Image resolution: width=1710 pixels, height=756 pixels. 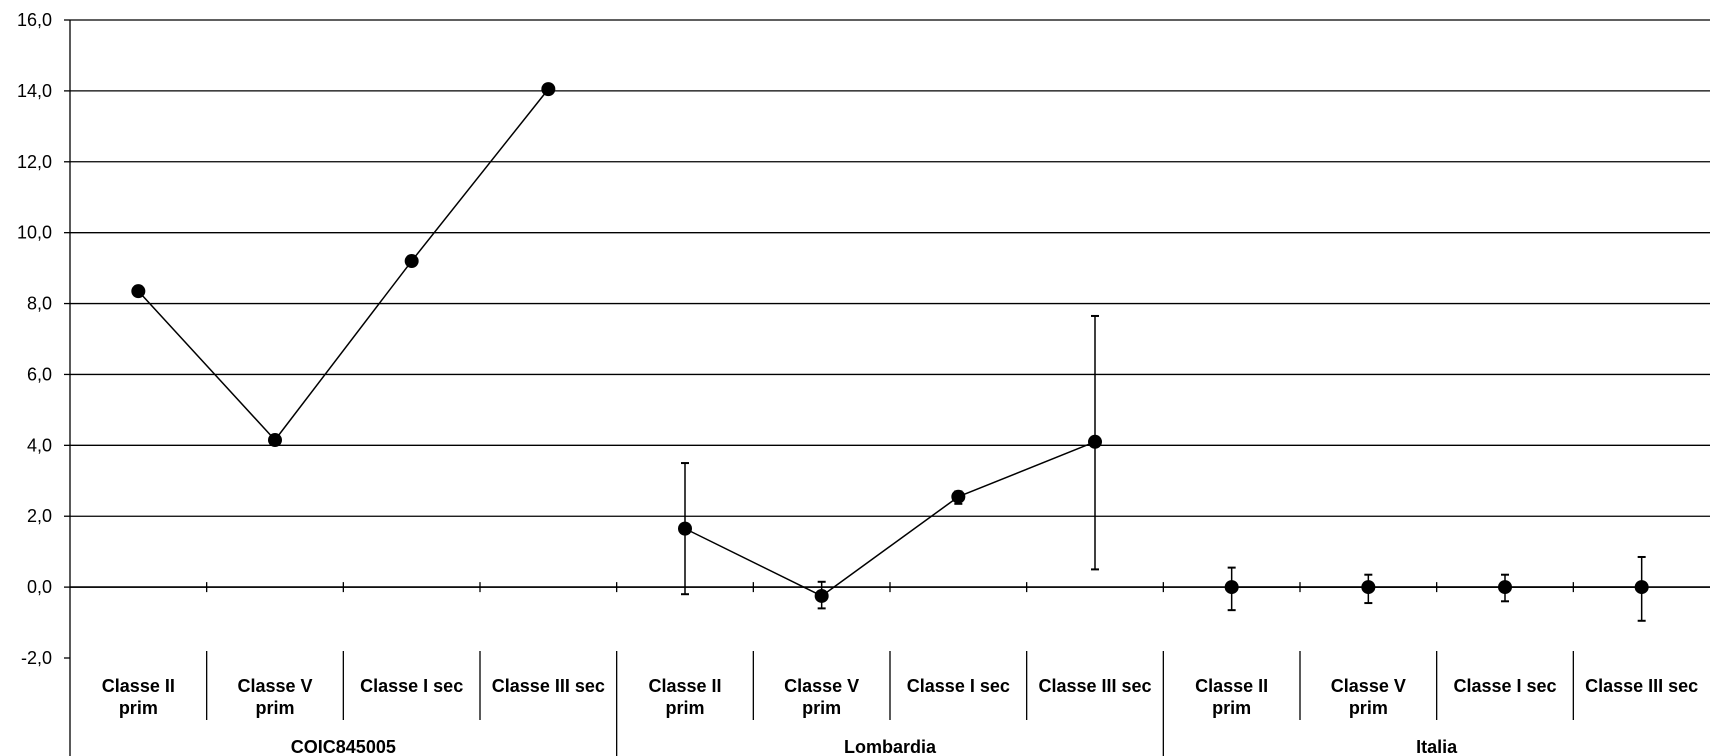 I want to click on group-label: Italia, so click(x=1437, y=746).